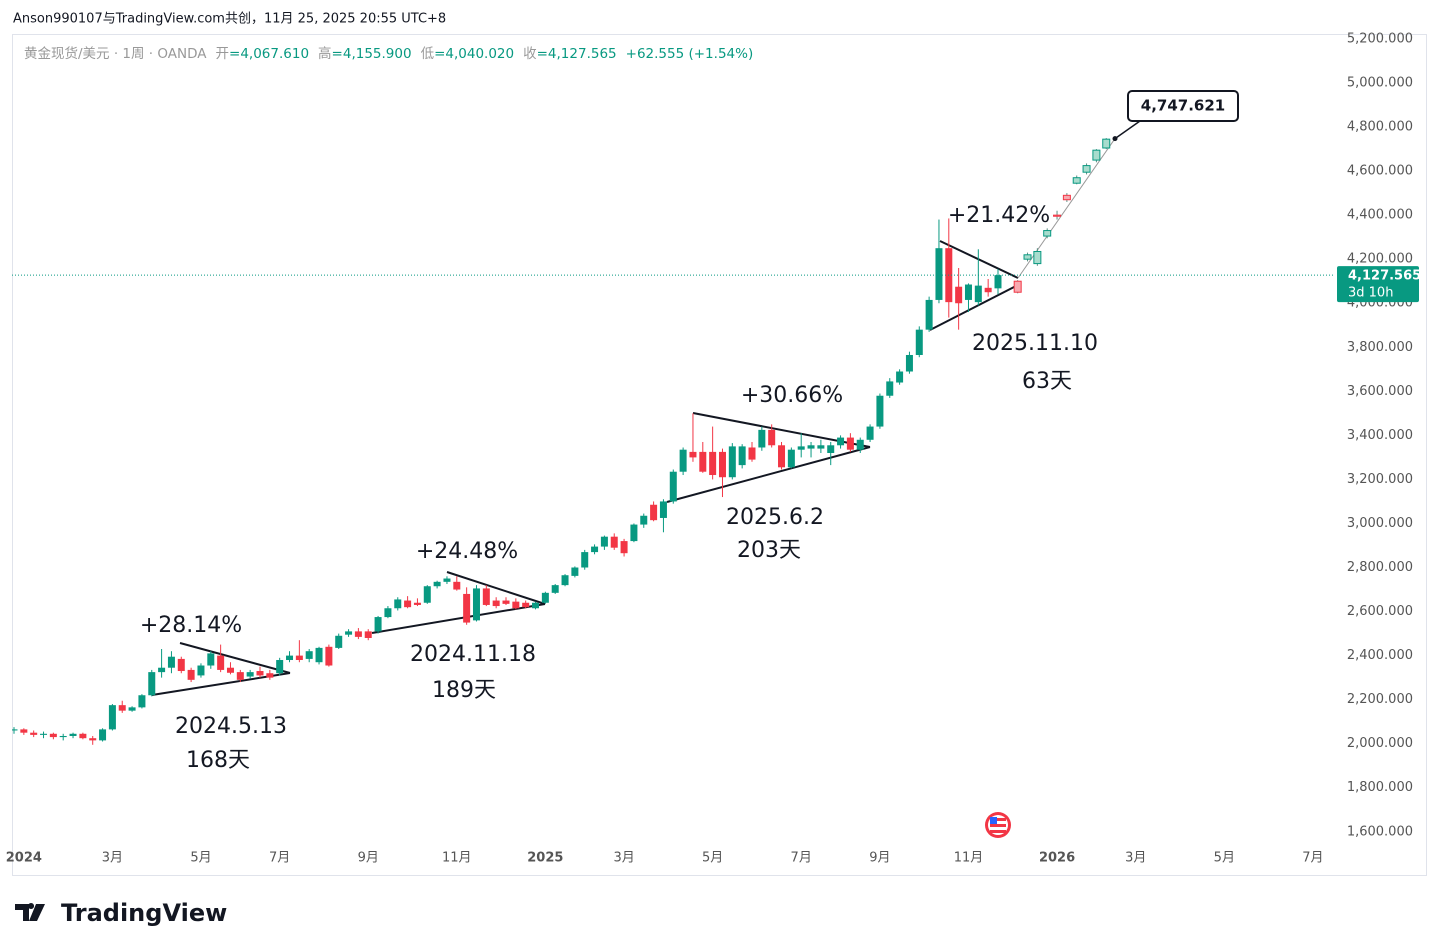 This screenshot has width=1439, height=951. I want to click on brand: TradingView, so click(144, 913).